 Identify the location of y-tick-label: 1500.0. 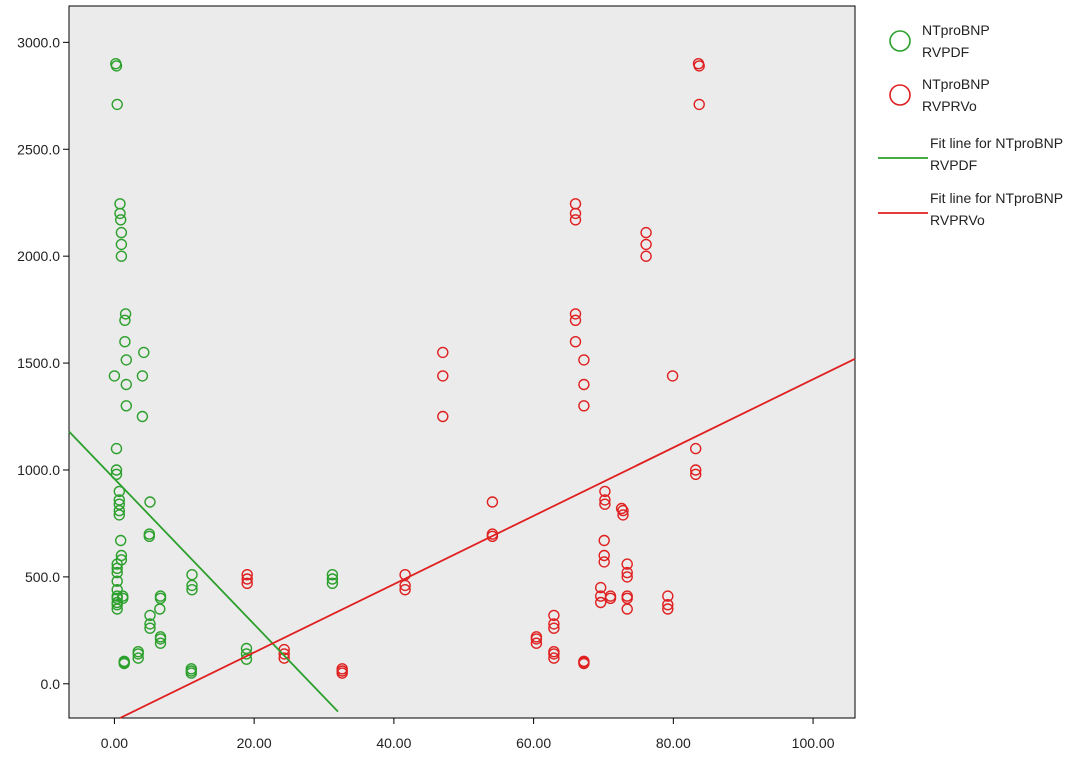
(38, 363).